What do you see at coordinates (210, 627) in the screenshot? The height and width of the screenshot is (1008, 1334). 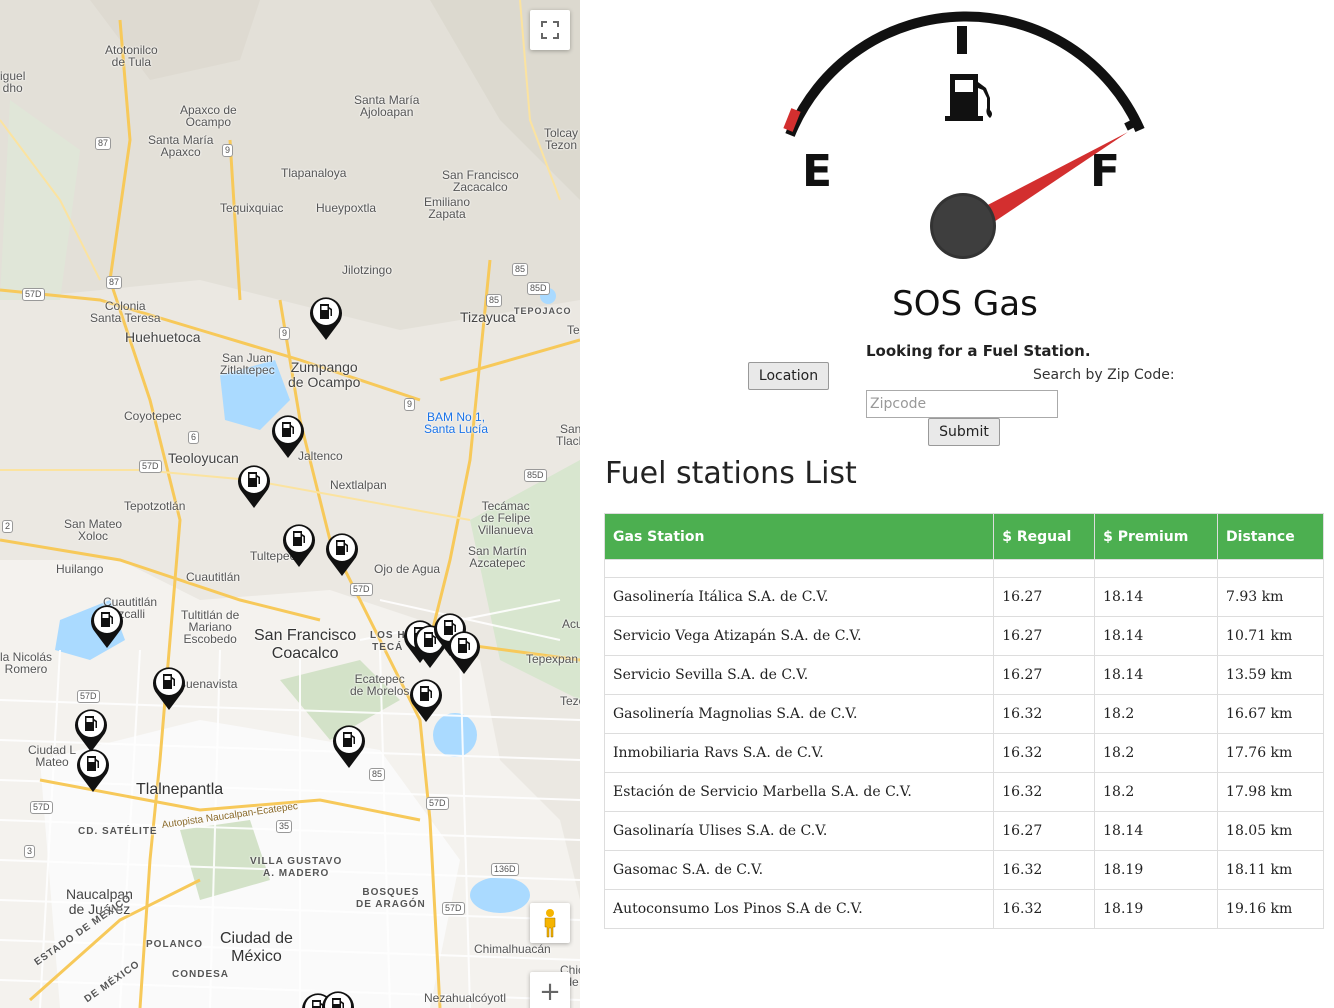 I see `map-place-label: Tultitlán de Mariano Escobedo` at bounding box center [210, 627].